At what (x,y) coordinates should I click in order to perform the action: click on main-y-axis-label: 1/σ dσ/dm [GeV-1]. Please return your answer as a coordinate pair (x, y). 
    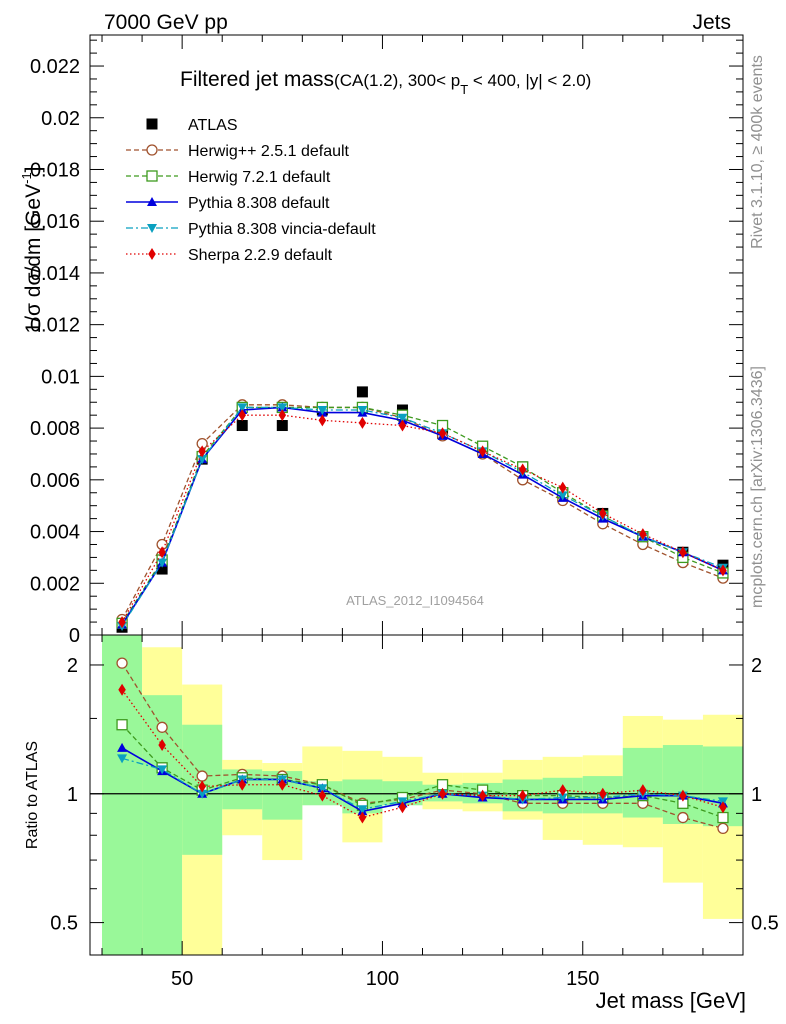
    Looking at the image, I should click on (32, 249).